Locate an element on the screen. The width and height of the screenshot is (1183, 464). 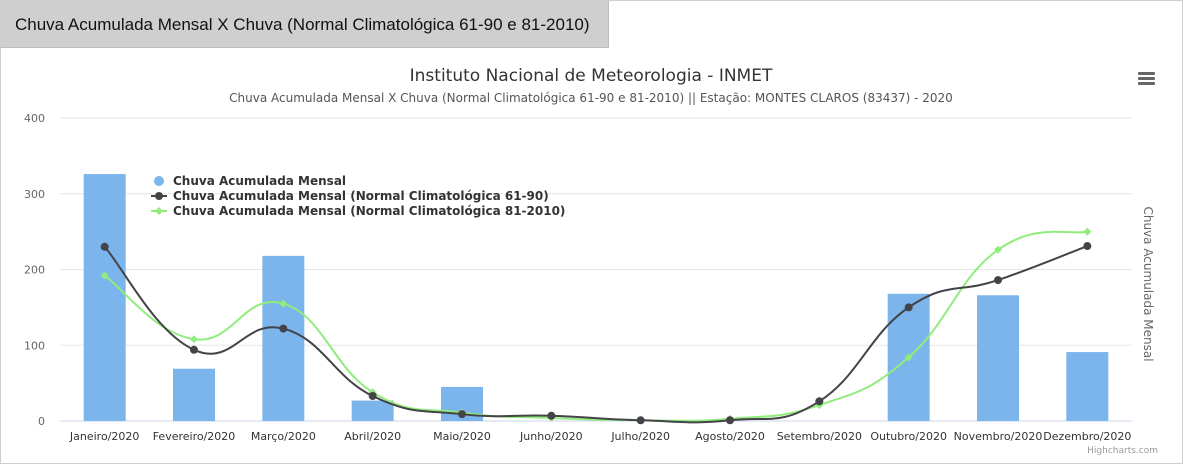
legend-item-1: Chuva Acumulada Mensal is located at coordinates (250, 181).